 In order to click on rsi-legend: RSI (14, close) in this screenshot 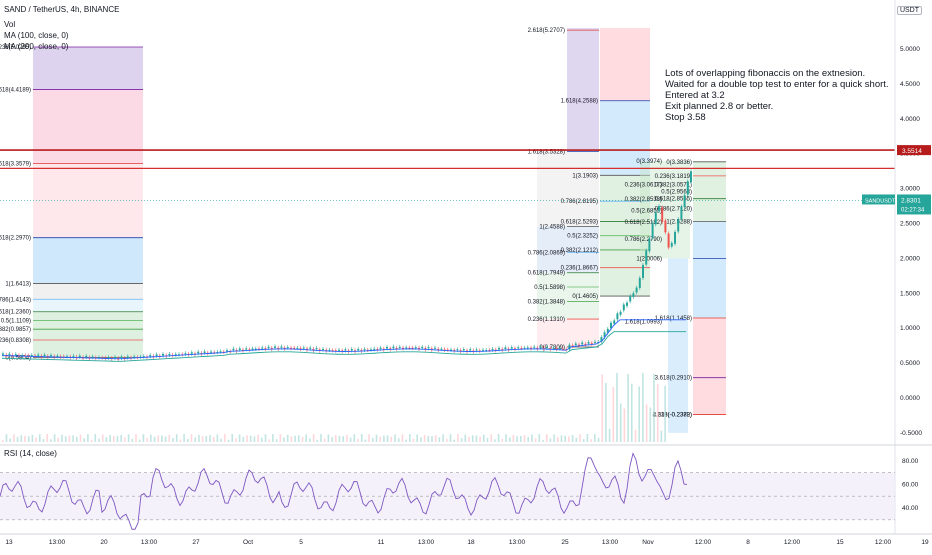, I will do `click(30, 453)`.